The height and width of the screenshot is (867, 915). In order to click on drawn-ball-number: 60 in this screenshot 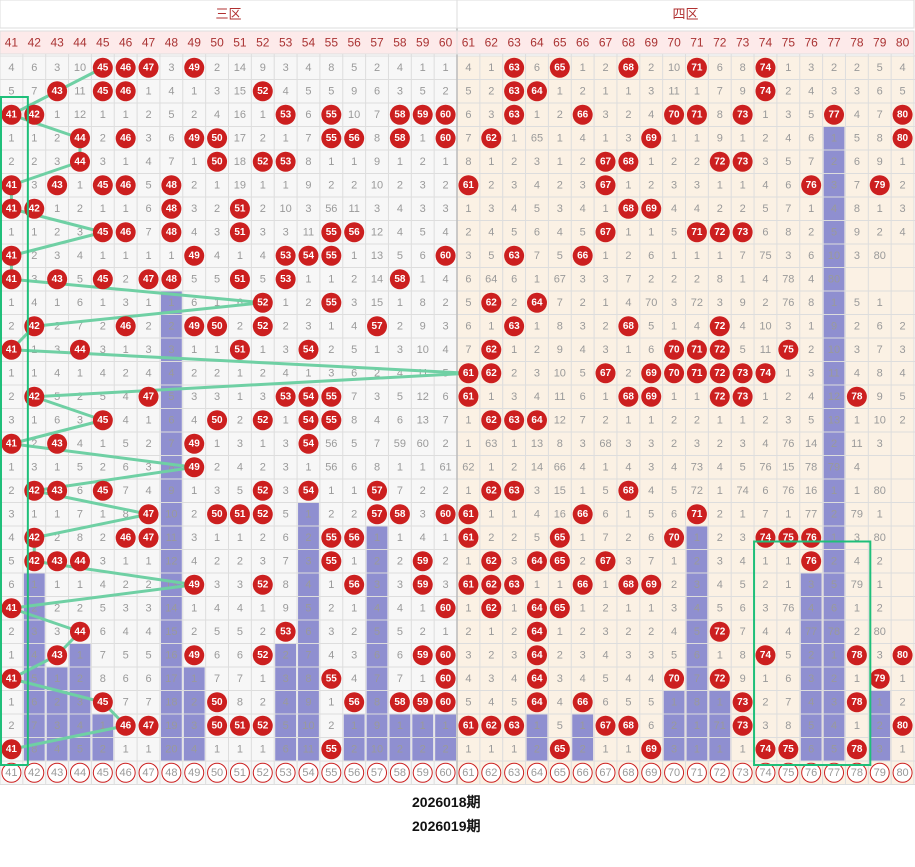, I will do `click(446, 514)`.